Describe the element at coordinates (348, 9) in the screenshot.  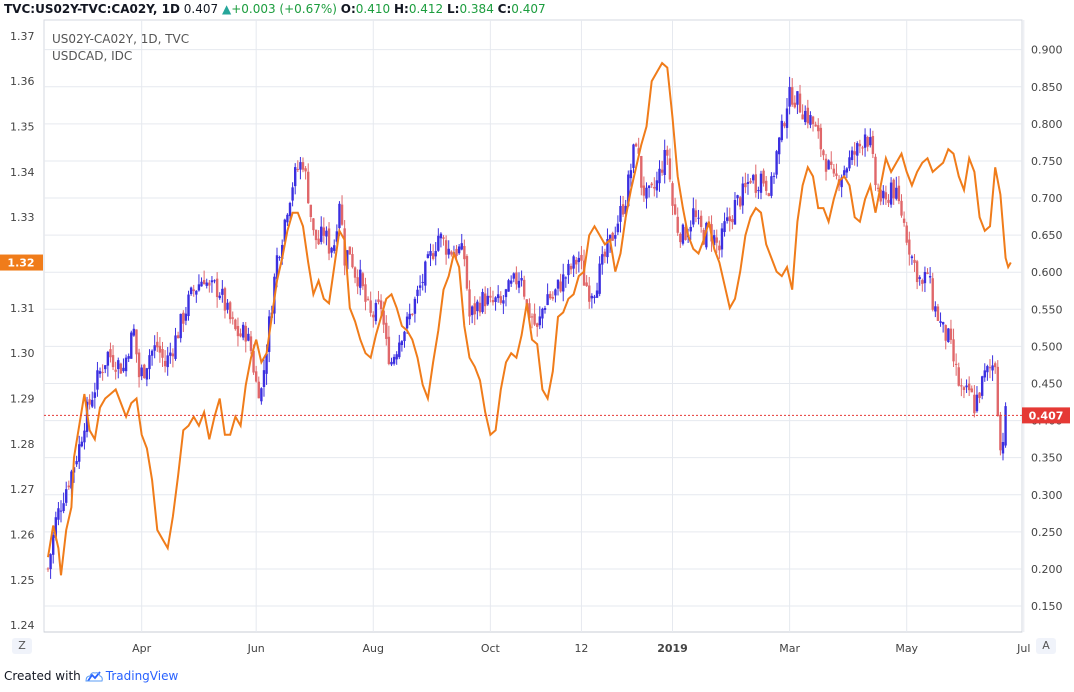
I see `open-label: O:` at that location.